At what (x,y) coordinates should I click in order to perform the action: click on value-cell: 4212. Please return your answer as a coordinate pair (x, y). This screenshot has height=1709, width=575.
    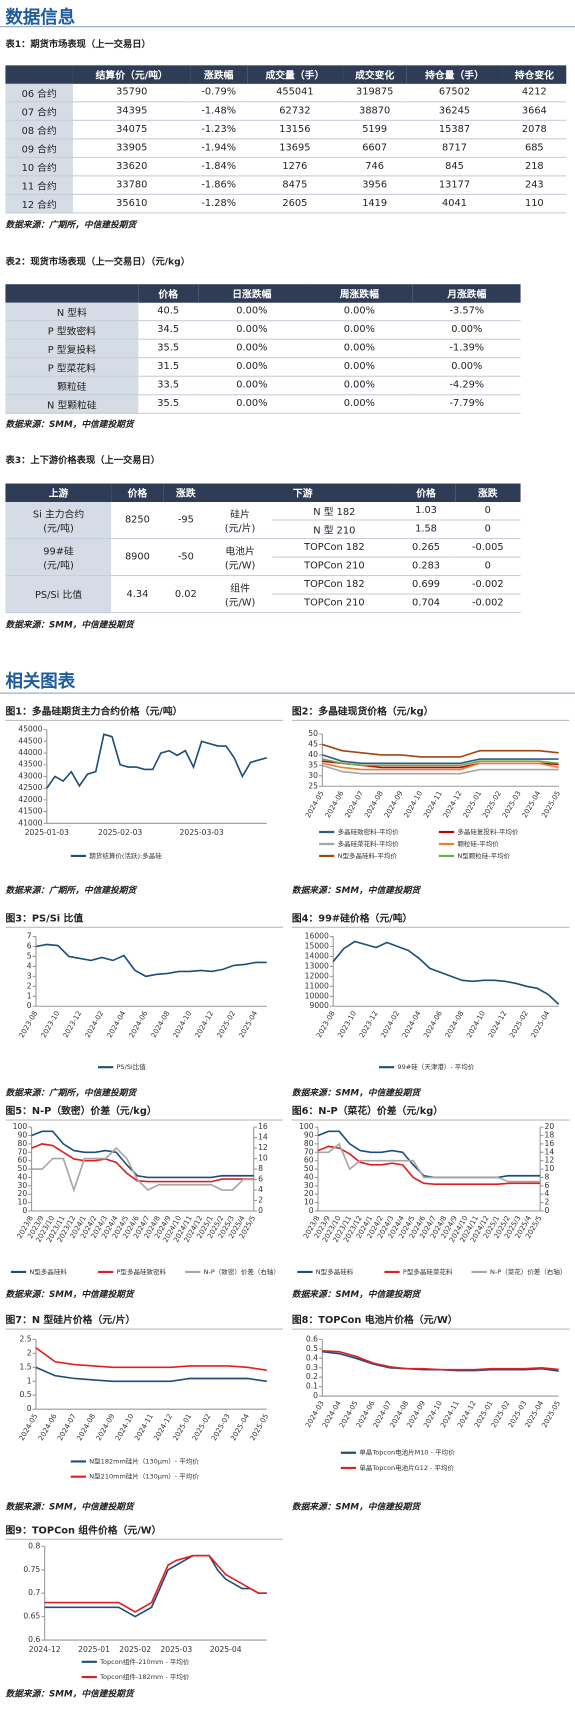
    Looking at the image, I should click on (534, 93).